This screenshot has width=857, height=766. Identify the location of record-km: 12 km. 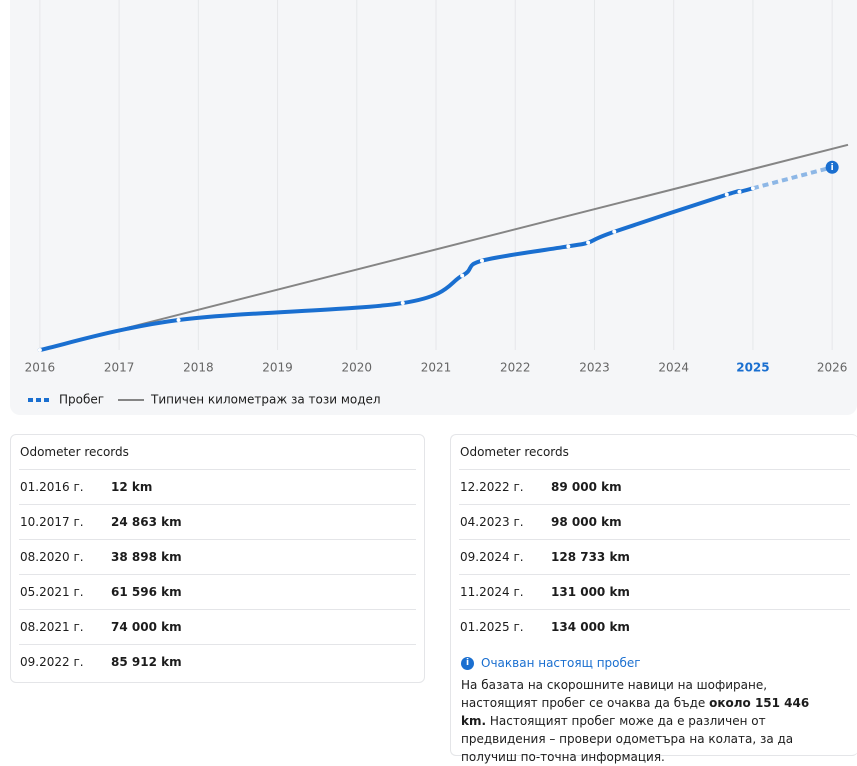
(132, 487).